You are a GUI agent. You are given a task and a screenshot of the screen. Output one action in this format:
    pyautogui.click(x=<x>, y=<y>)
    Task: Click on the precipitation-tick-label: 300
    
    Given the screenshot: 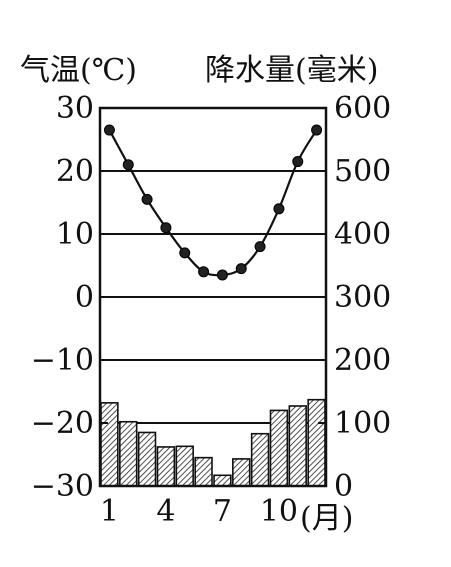 What is the action you would take?
    pyautogui.click(x=362, y=297)
    